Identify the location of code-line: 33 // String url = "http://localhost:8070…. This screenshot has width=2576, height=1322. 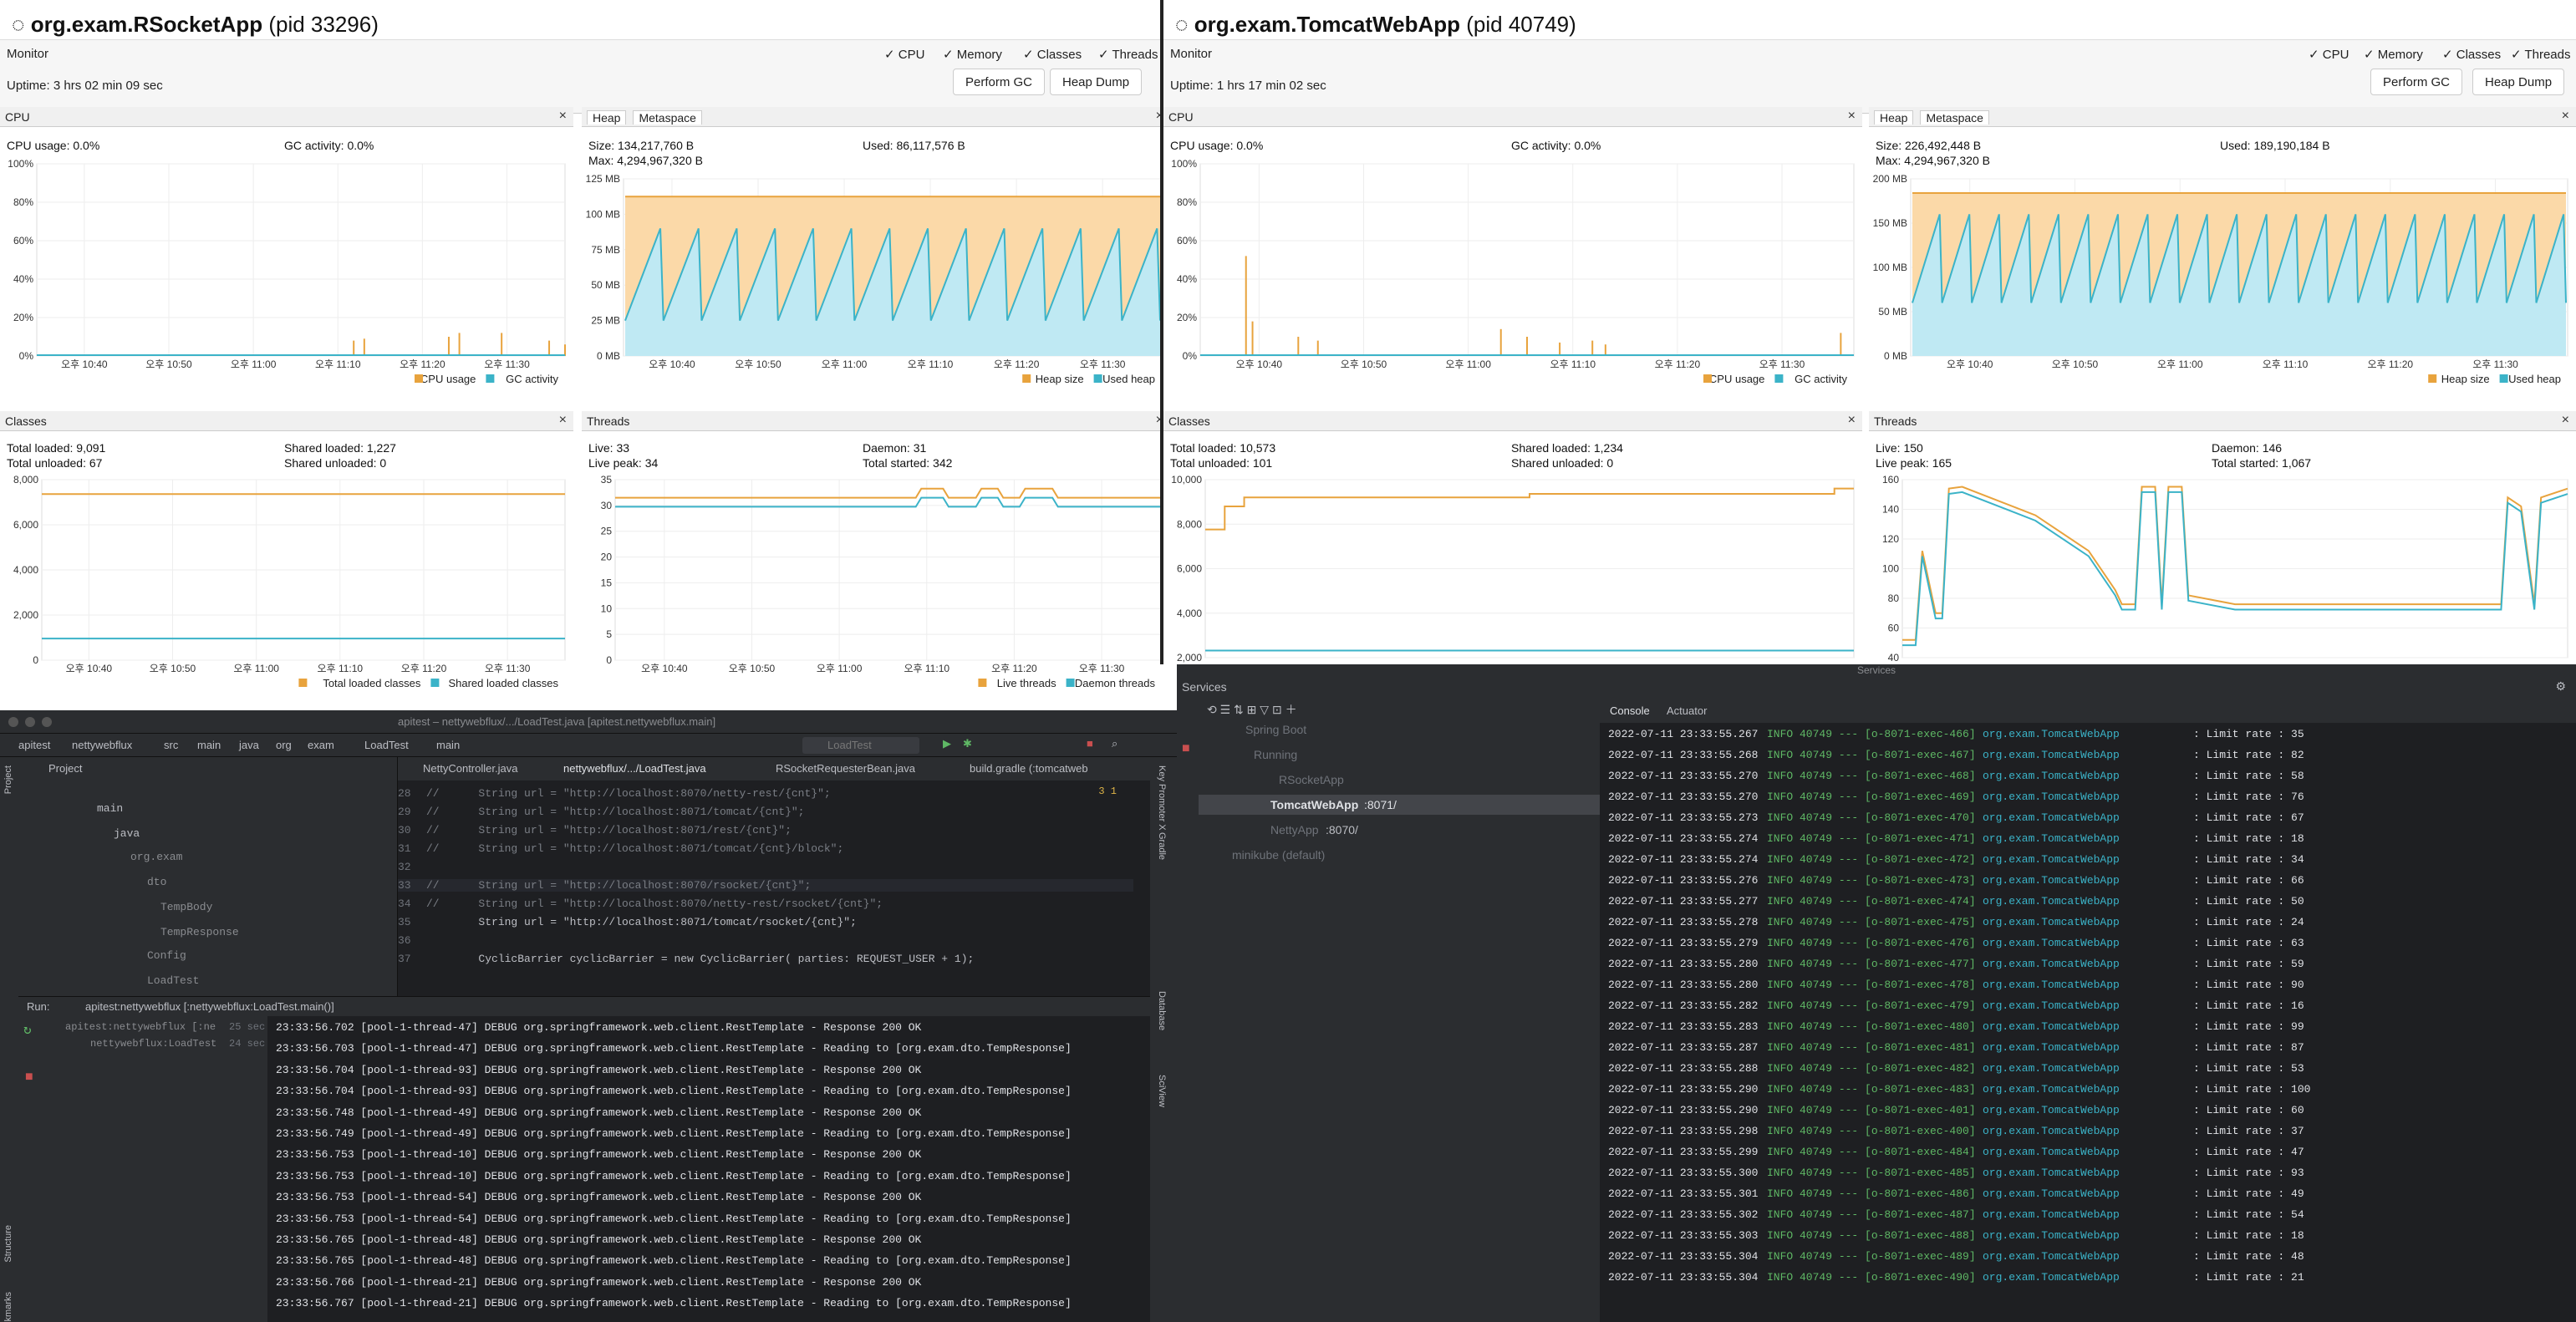
(765, 885).